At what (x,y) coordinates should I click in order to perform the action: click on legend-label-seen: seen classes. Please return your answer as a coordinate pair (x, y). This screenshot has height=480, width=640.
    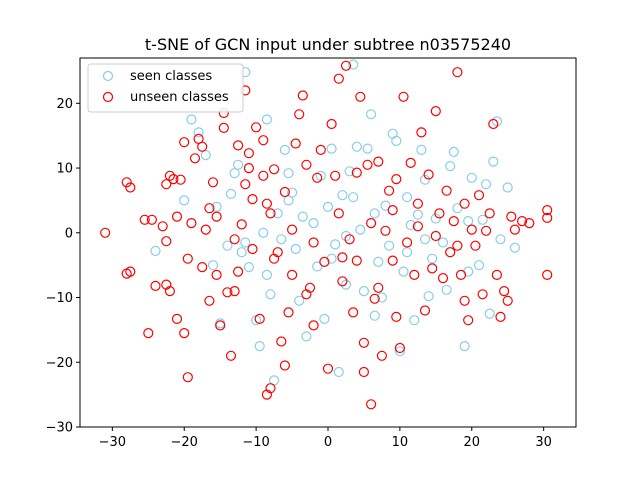
    Looking at the image, I should click on (171, 76).